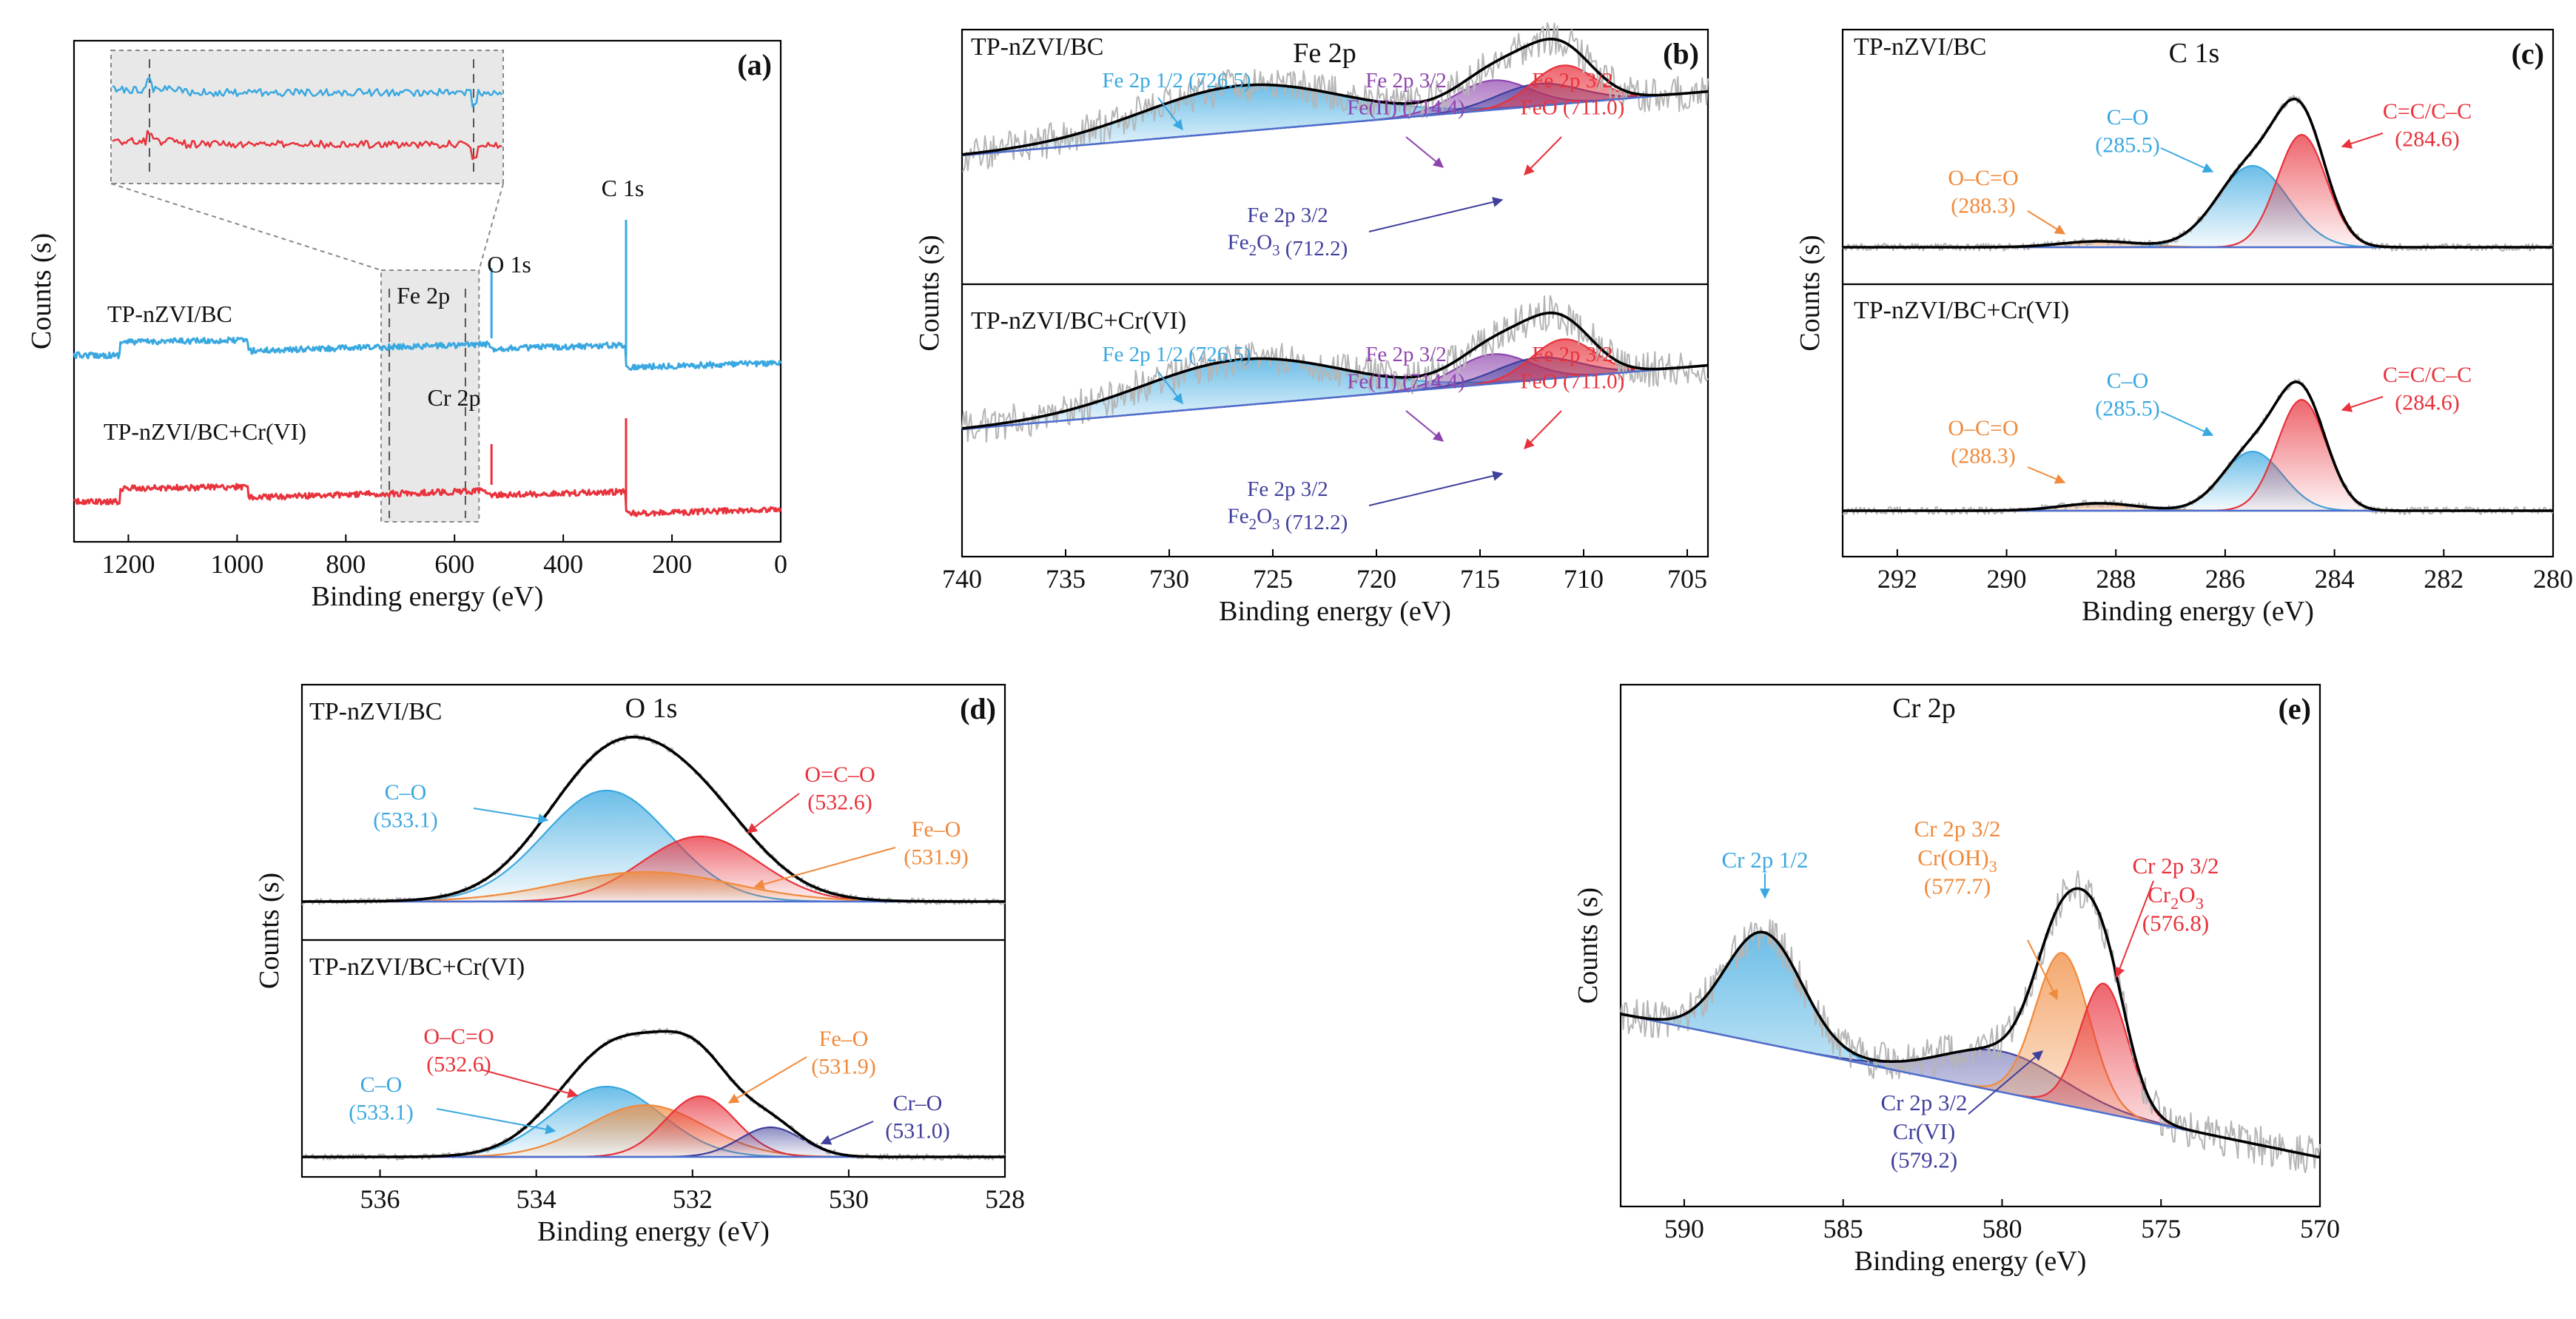 The height and width of the screenshot is (1319, 2576). I want to click on peak-label: (533.1), so click(405, 820).